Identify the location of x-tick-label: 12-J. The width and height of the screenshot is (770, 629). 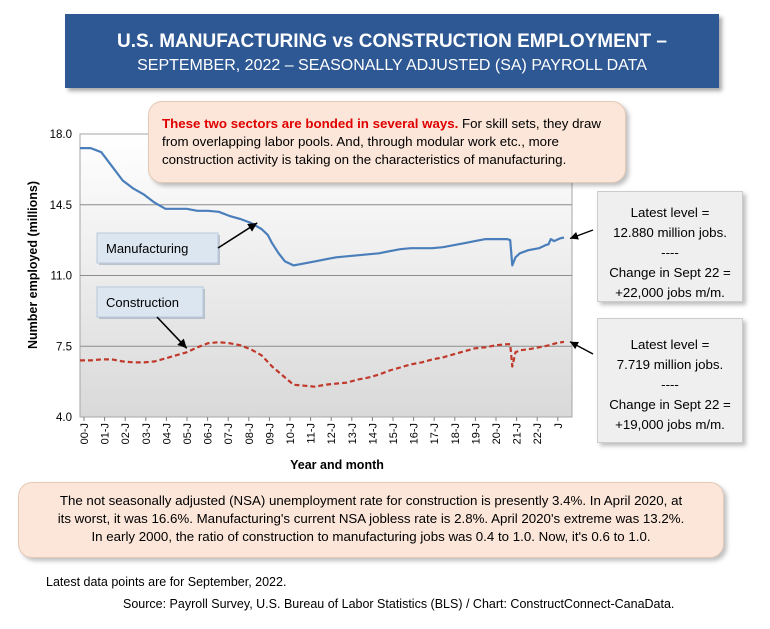
(332, 433).